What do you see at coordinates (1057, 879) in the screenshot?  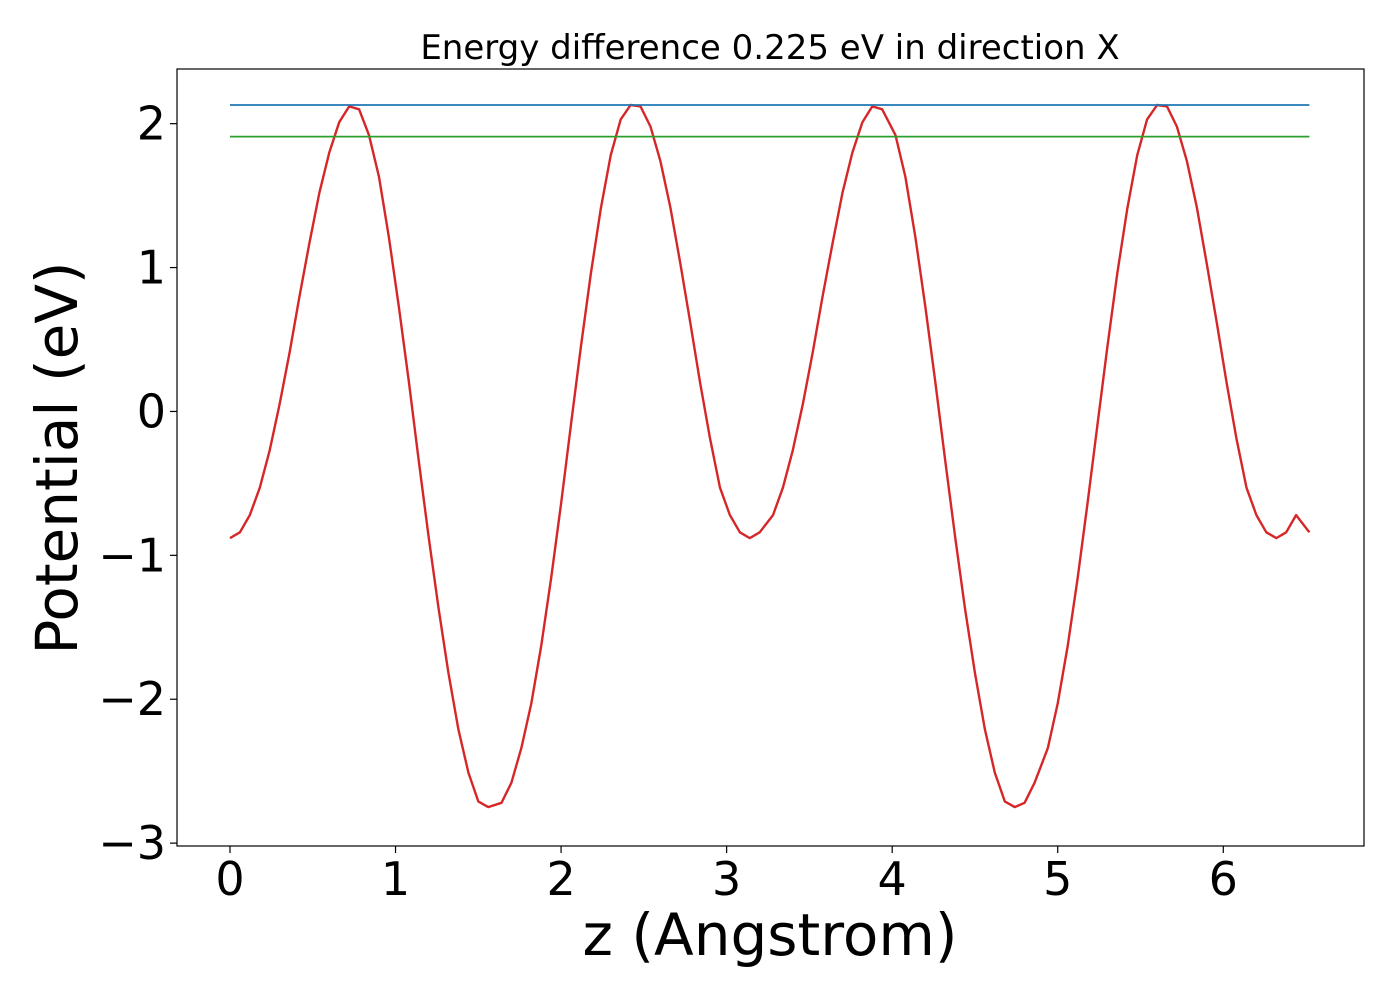 I see `x-tick-label: 5` at bounding box center [1057, 879].